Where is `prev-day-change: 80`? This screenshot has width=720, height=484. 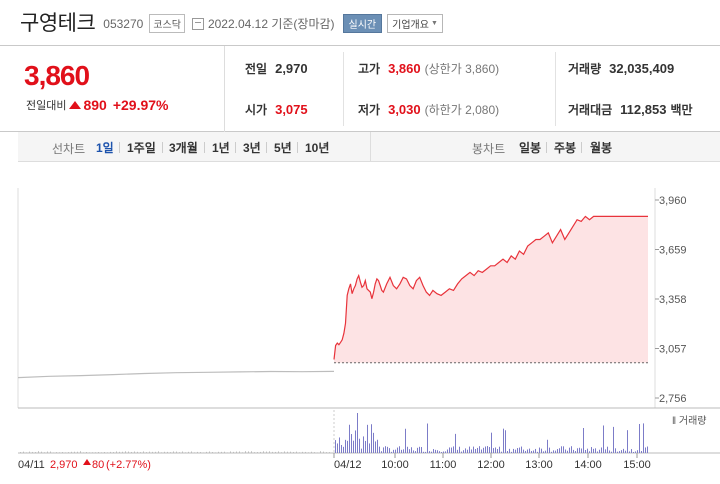 prev-day-change: 80 is located at coordinates (98, 465).